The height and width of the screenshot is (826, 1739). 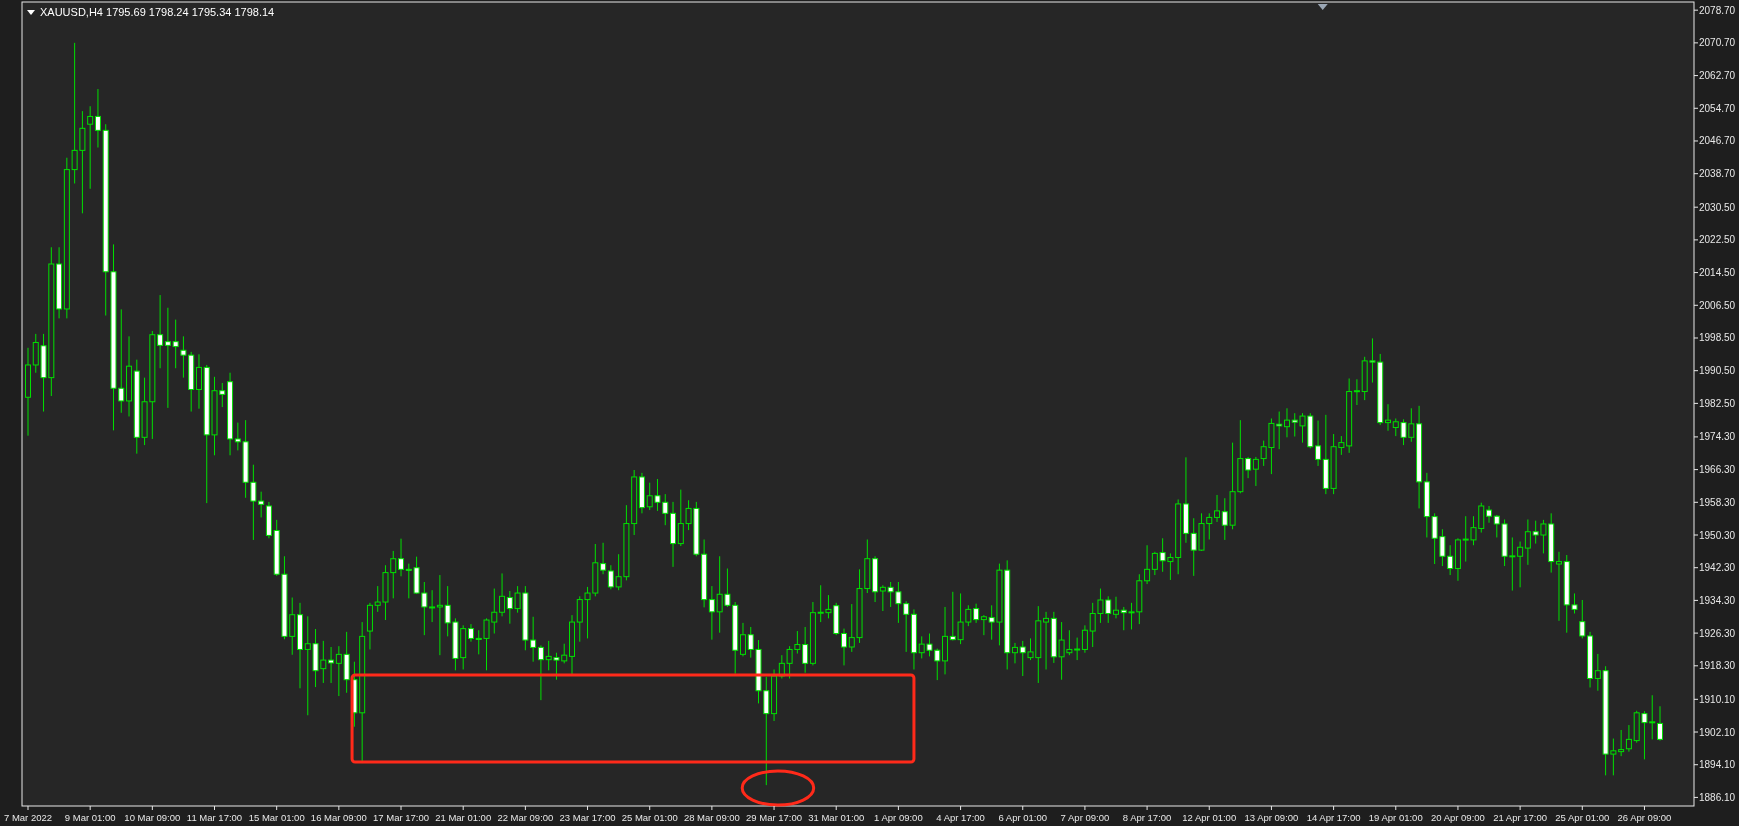 What do you see at coordinates (1717, 699) in the screenshot?
I see `y-tick-label: 1910.10` at bounding box center [1717, 699].